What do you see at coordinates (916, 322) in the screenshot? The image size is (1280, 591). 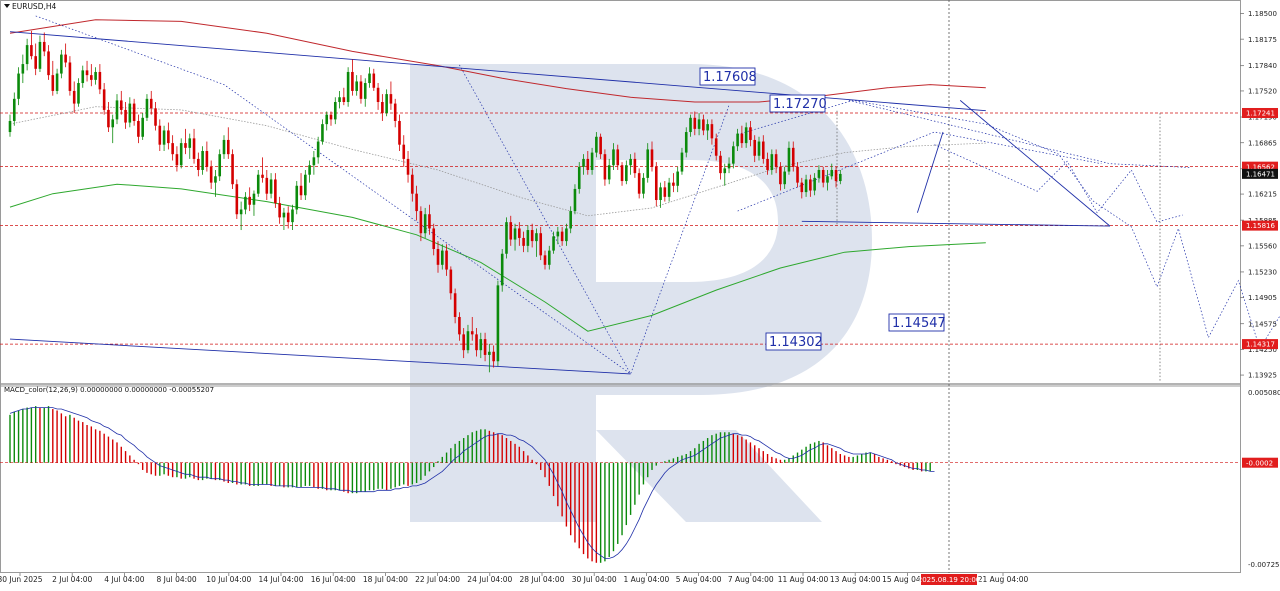 I see `level-box` at bounding box center [916, 322].